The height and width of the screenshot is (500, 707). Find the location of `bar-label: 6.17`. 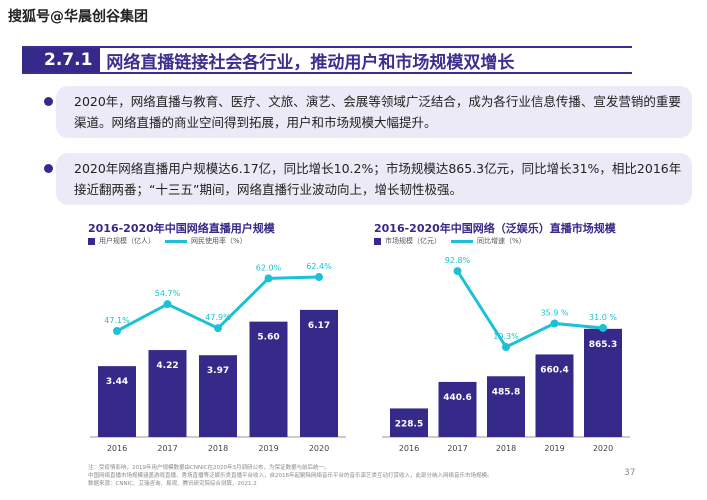

bar-label: 6.17 is located at coordinates (319, 326).